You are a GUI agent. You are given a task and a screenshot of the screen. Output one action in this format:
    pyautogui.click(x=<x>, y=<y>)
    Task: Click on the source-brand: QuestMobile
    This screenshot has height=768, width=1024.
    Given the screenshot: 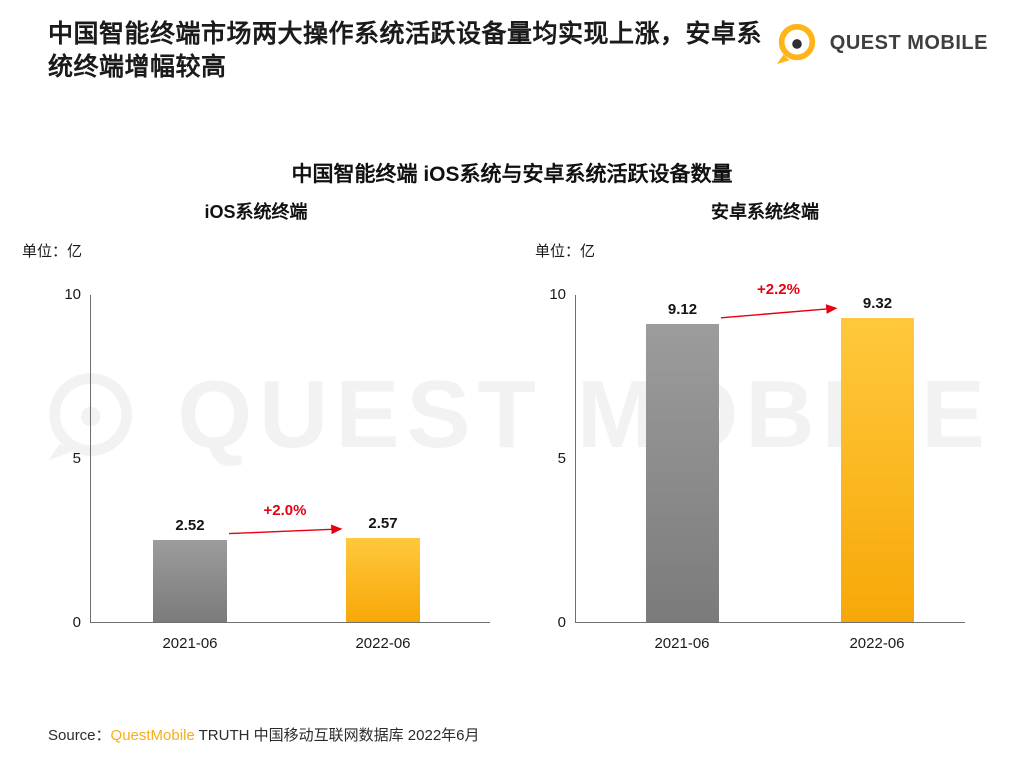 What is the action you would take?
    pyautogui.click(x=152, y=735)
    